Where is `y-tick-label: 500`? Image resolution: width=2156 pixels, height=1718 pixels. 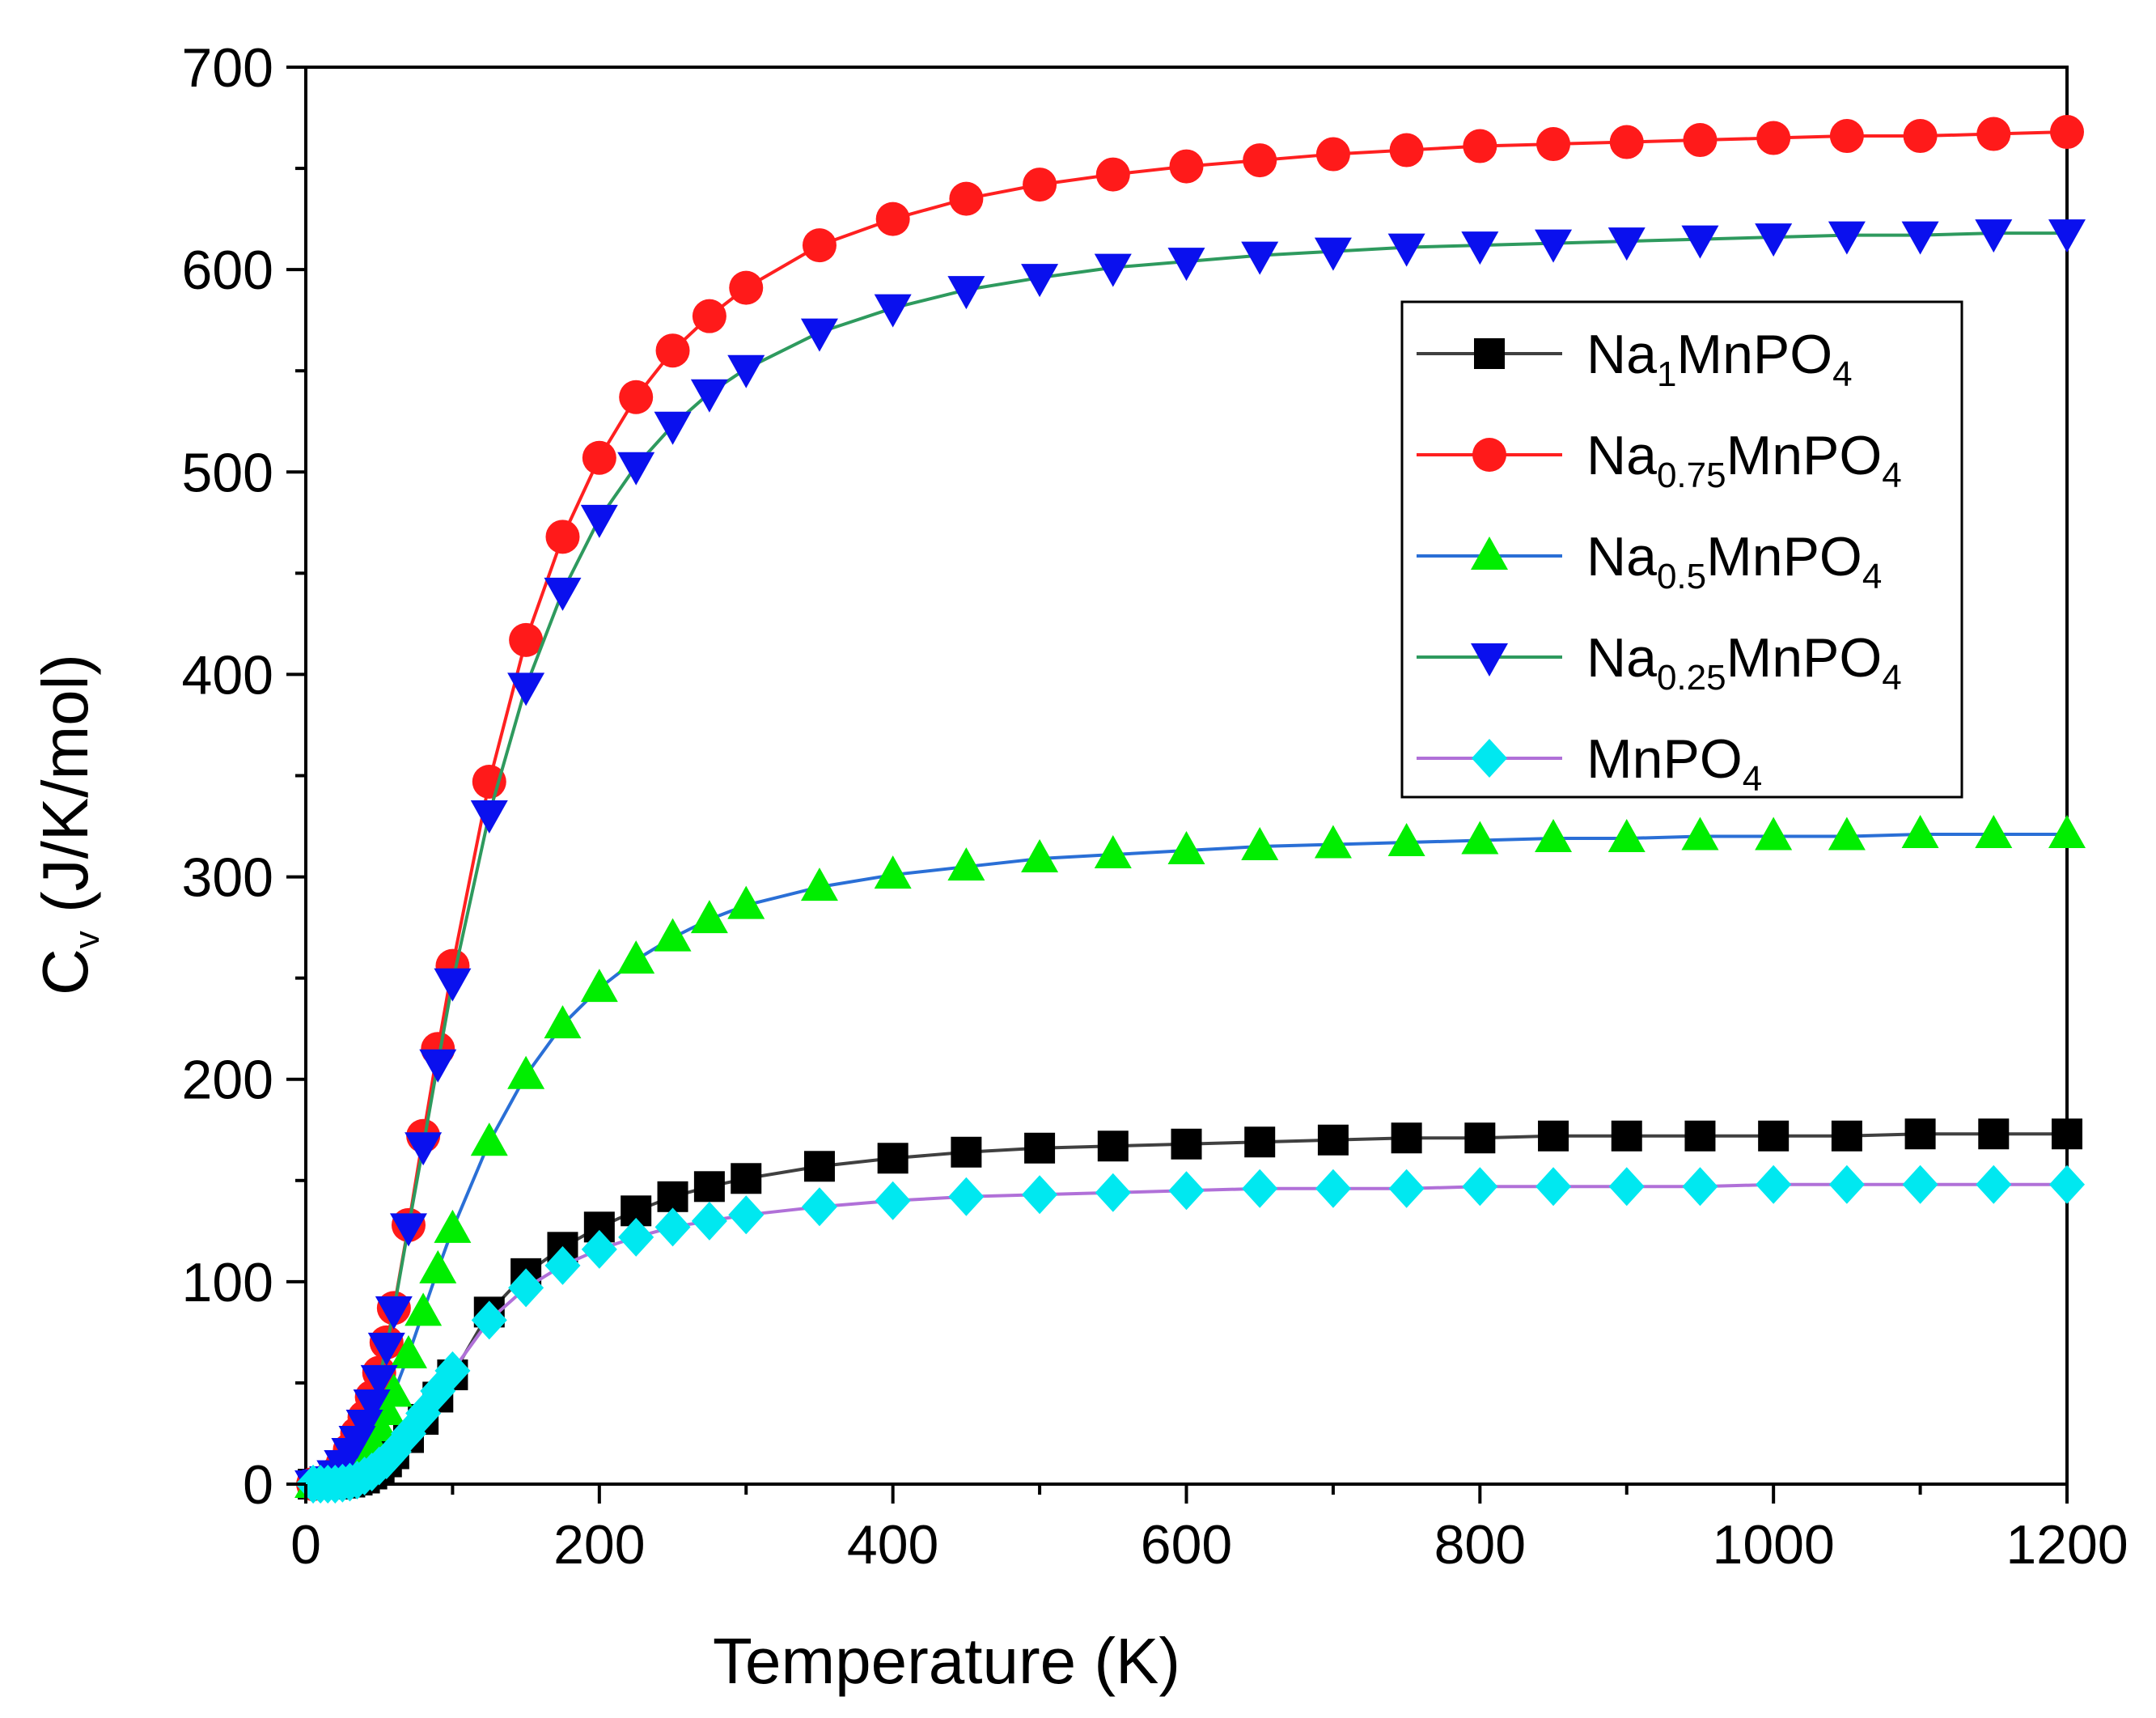
y-tick-label: 500 is located at coordinates (227, 472).